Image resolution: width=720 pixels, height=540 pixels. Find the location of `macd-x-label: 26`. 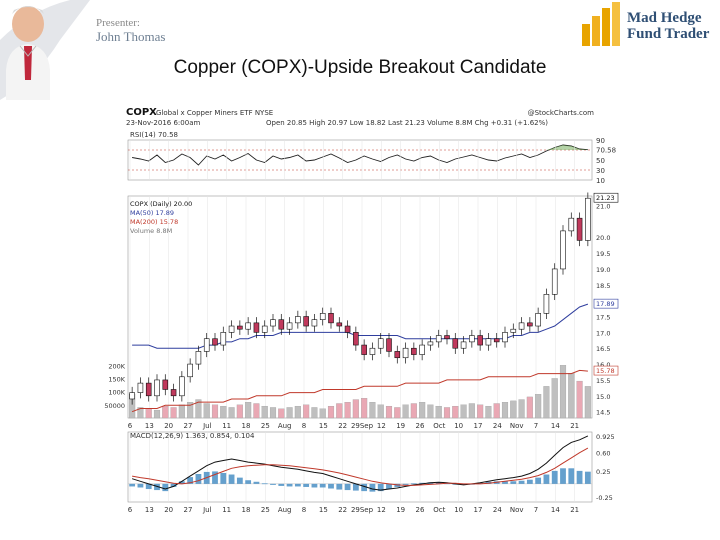

macd-x-label: 26 is located at coordinates (420, 510).